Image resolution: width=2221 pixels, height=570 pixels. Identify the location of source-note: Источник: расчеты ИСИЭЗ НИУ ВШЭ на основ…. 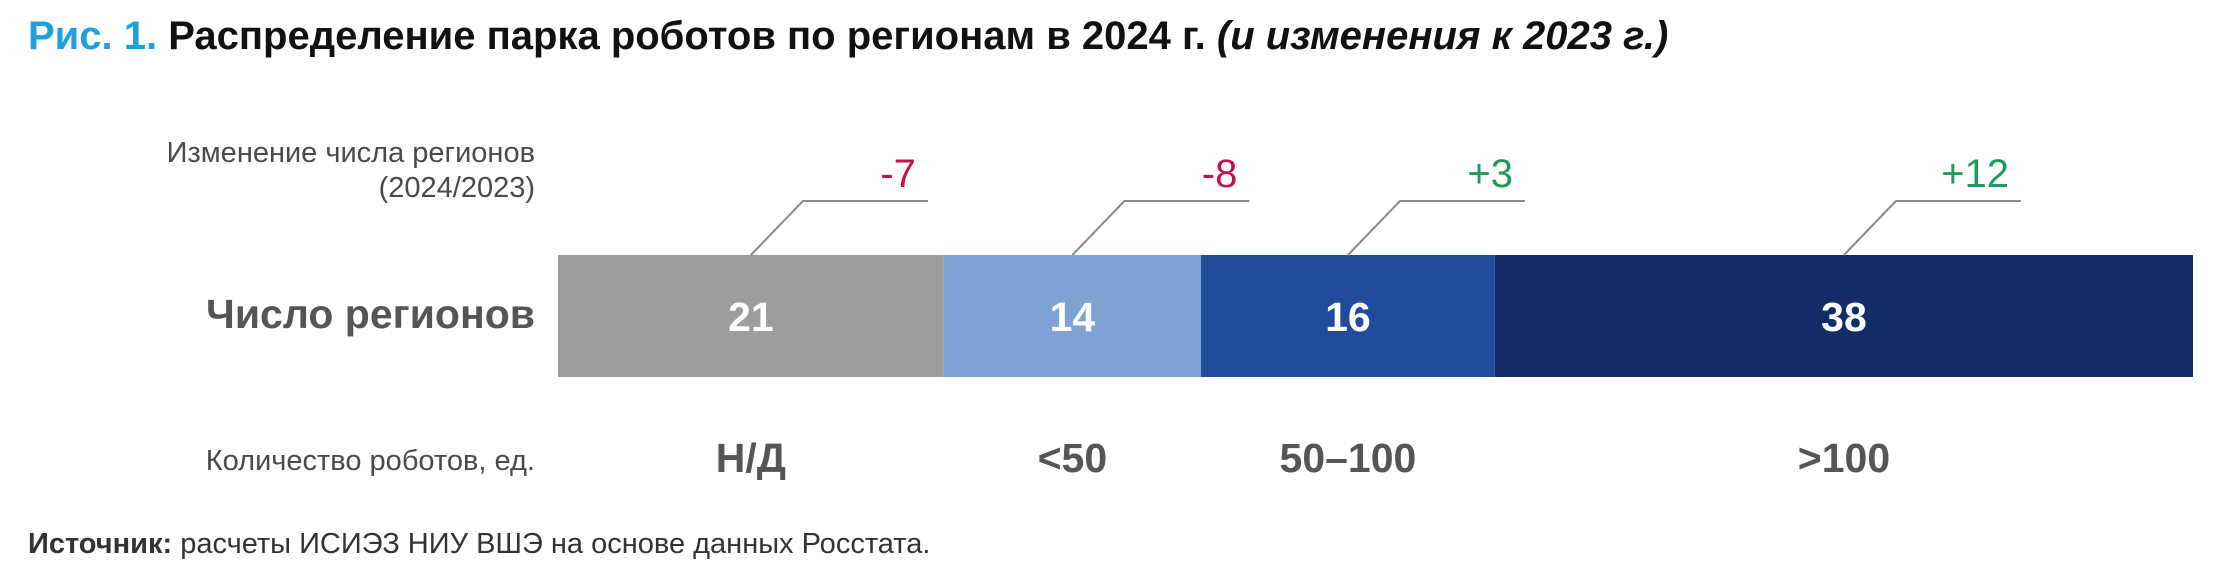
(479, 544).